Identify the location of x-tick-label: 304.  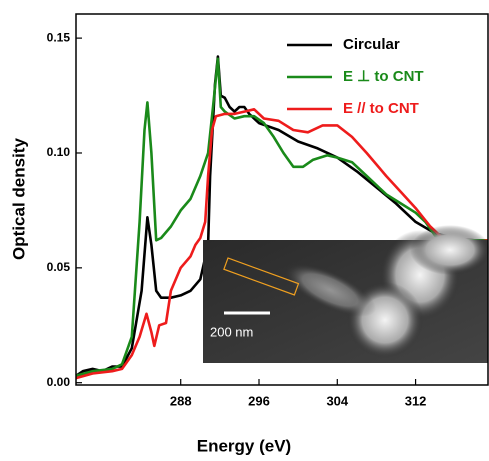
(337, 400).